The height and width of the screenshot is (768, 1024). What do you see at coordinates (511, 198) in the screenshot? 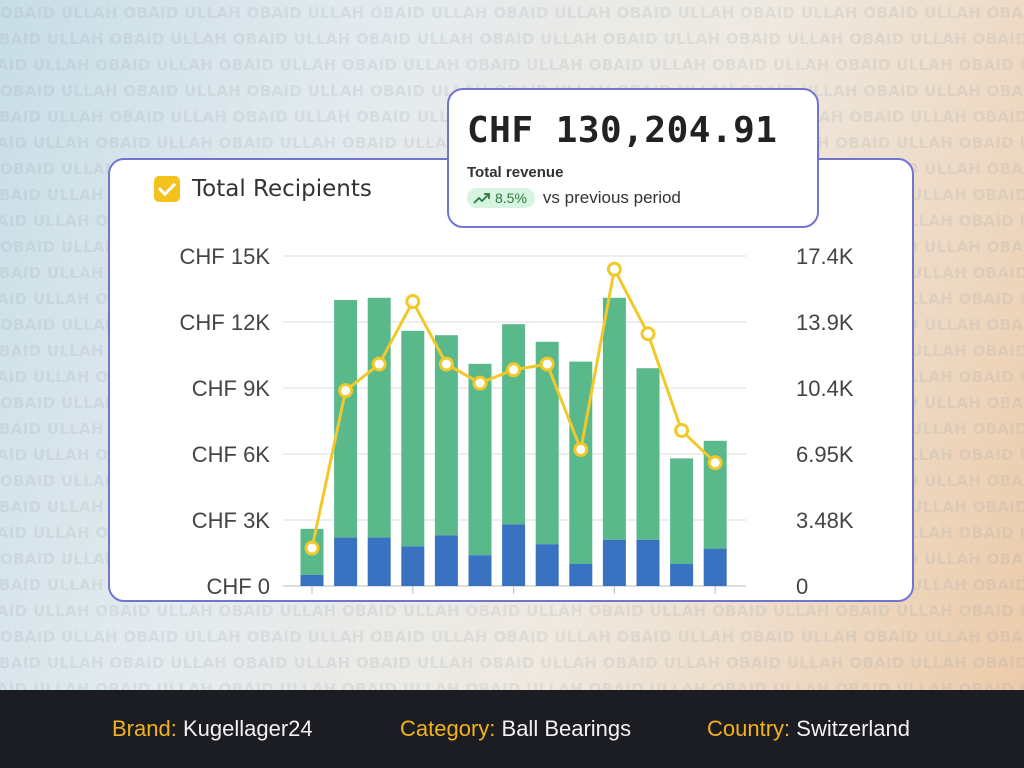
I see `change-value: 8.5%` at bounding box center [511, 198].